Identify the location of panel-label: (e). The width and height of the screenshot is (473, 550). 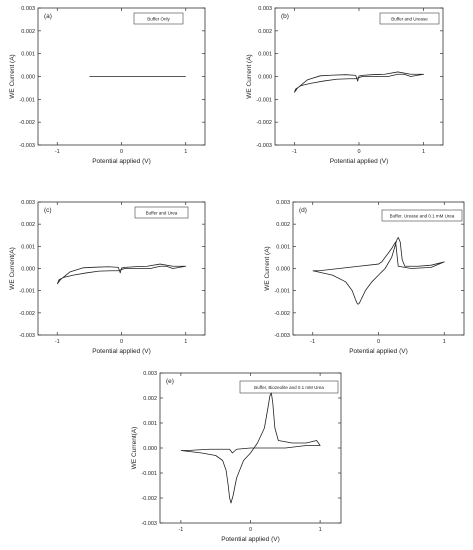
(170, 381).